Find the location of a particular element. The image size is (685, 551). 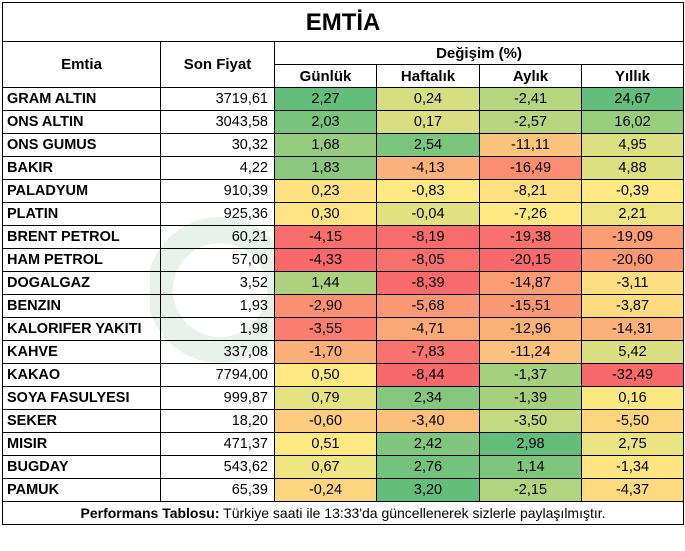

change-weekly: -8,05 is located at coordinates (428, 260).